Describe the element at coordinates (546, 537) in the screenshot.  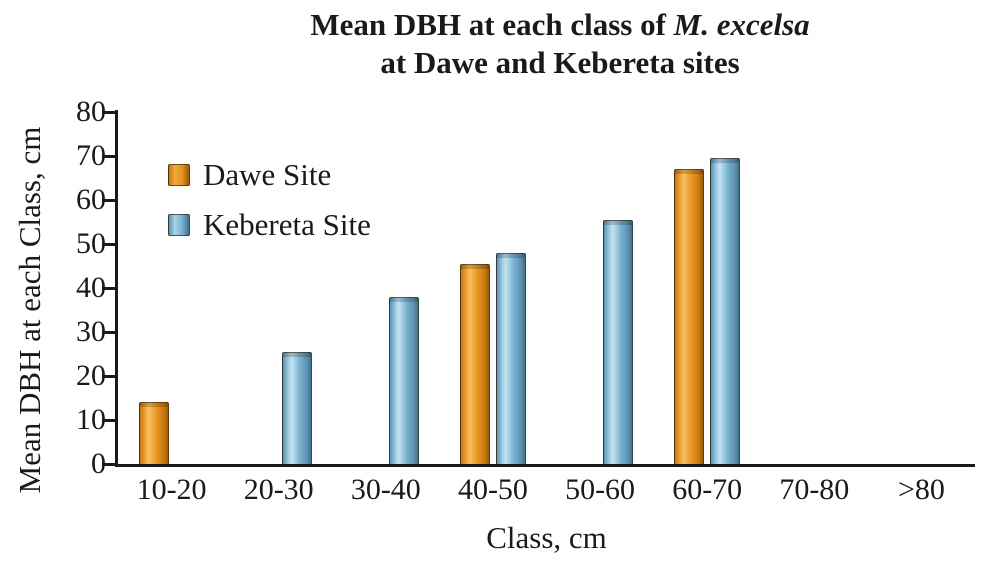
I see `x-axis-label: Class, cm` at that location.